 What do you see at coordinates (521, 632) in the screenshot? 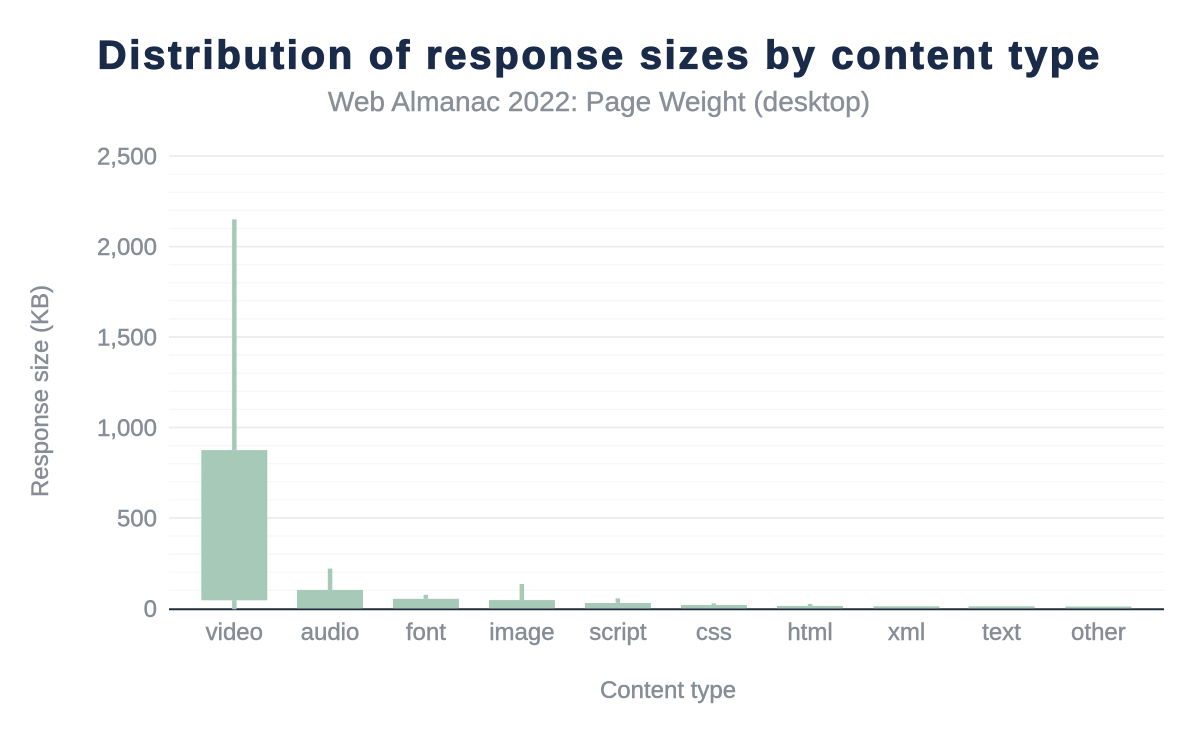
I see `svg-text: image` at bounding box center [521, 632].